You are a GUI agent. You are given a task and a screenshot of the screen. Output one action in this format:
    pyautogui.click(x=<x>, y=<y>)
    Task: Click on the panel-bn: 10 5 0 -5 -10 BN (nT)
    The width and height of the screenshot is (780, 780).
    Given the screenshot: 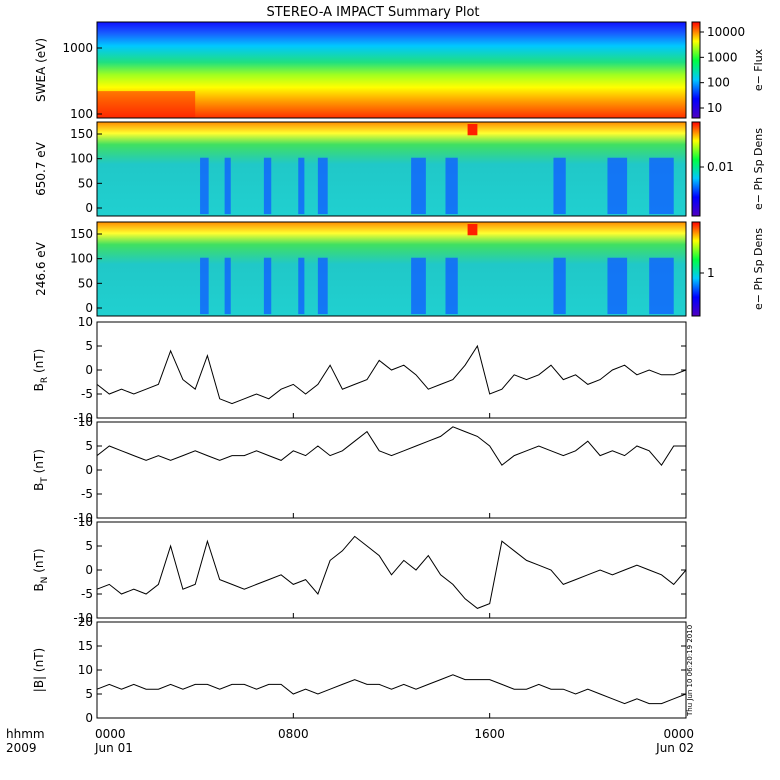 What is the action you would take?
    pyautogui.click(x=359, y=570)
    